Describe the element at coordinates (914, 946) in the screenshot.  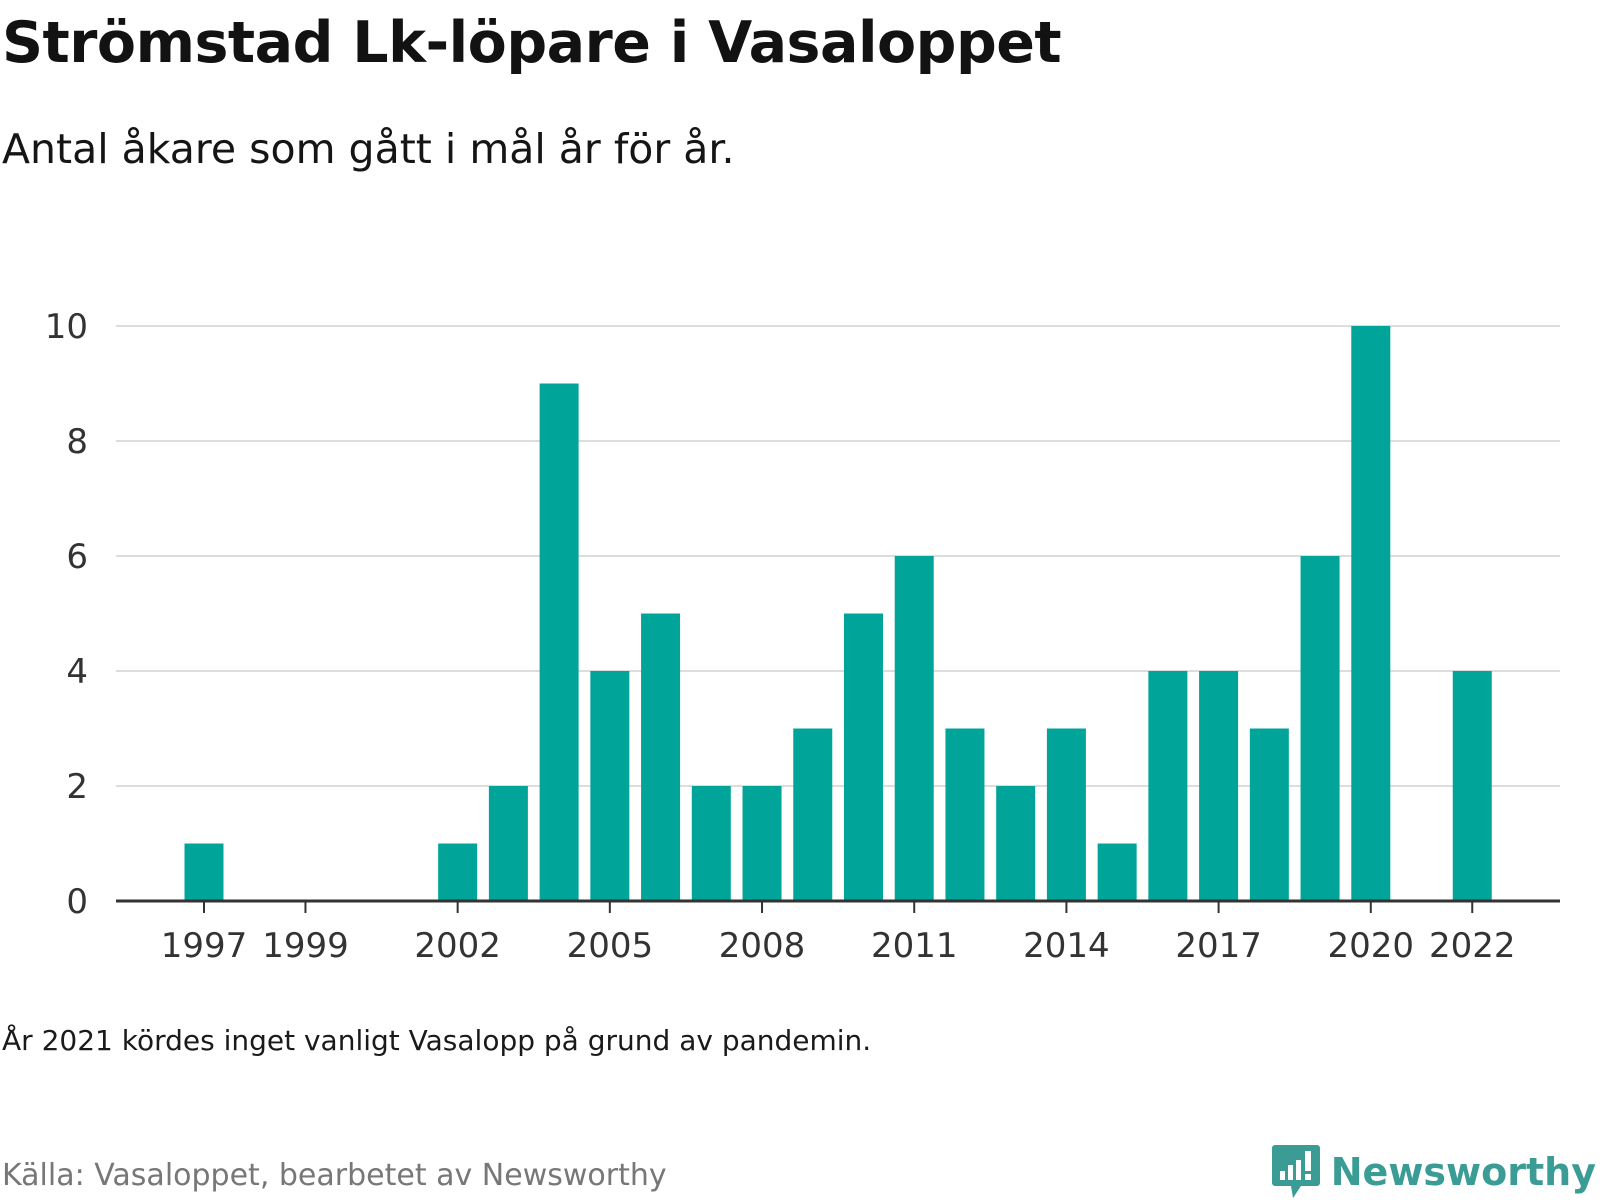
I see `x-tick-label-2011: 2011` at that location.